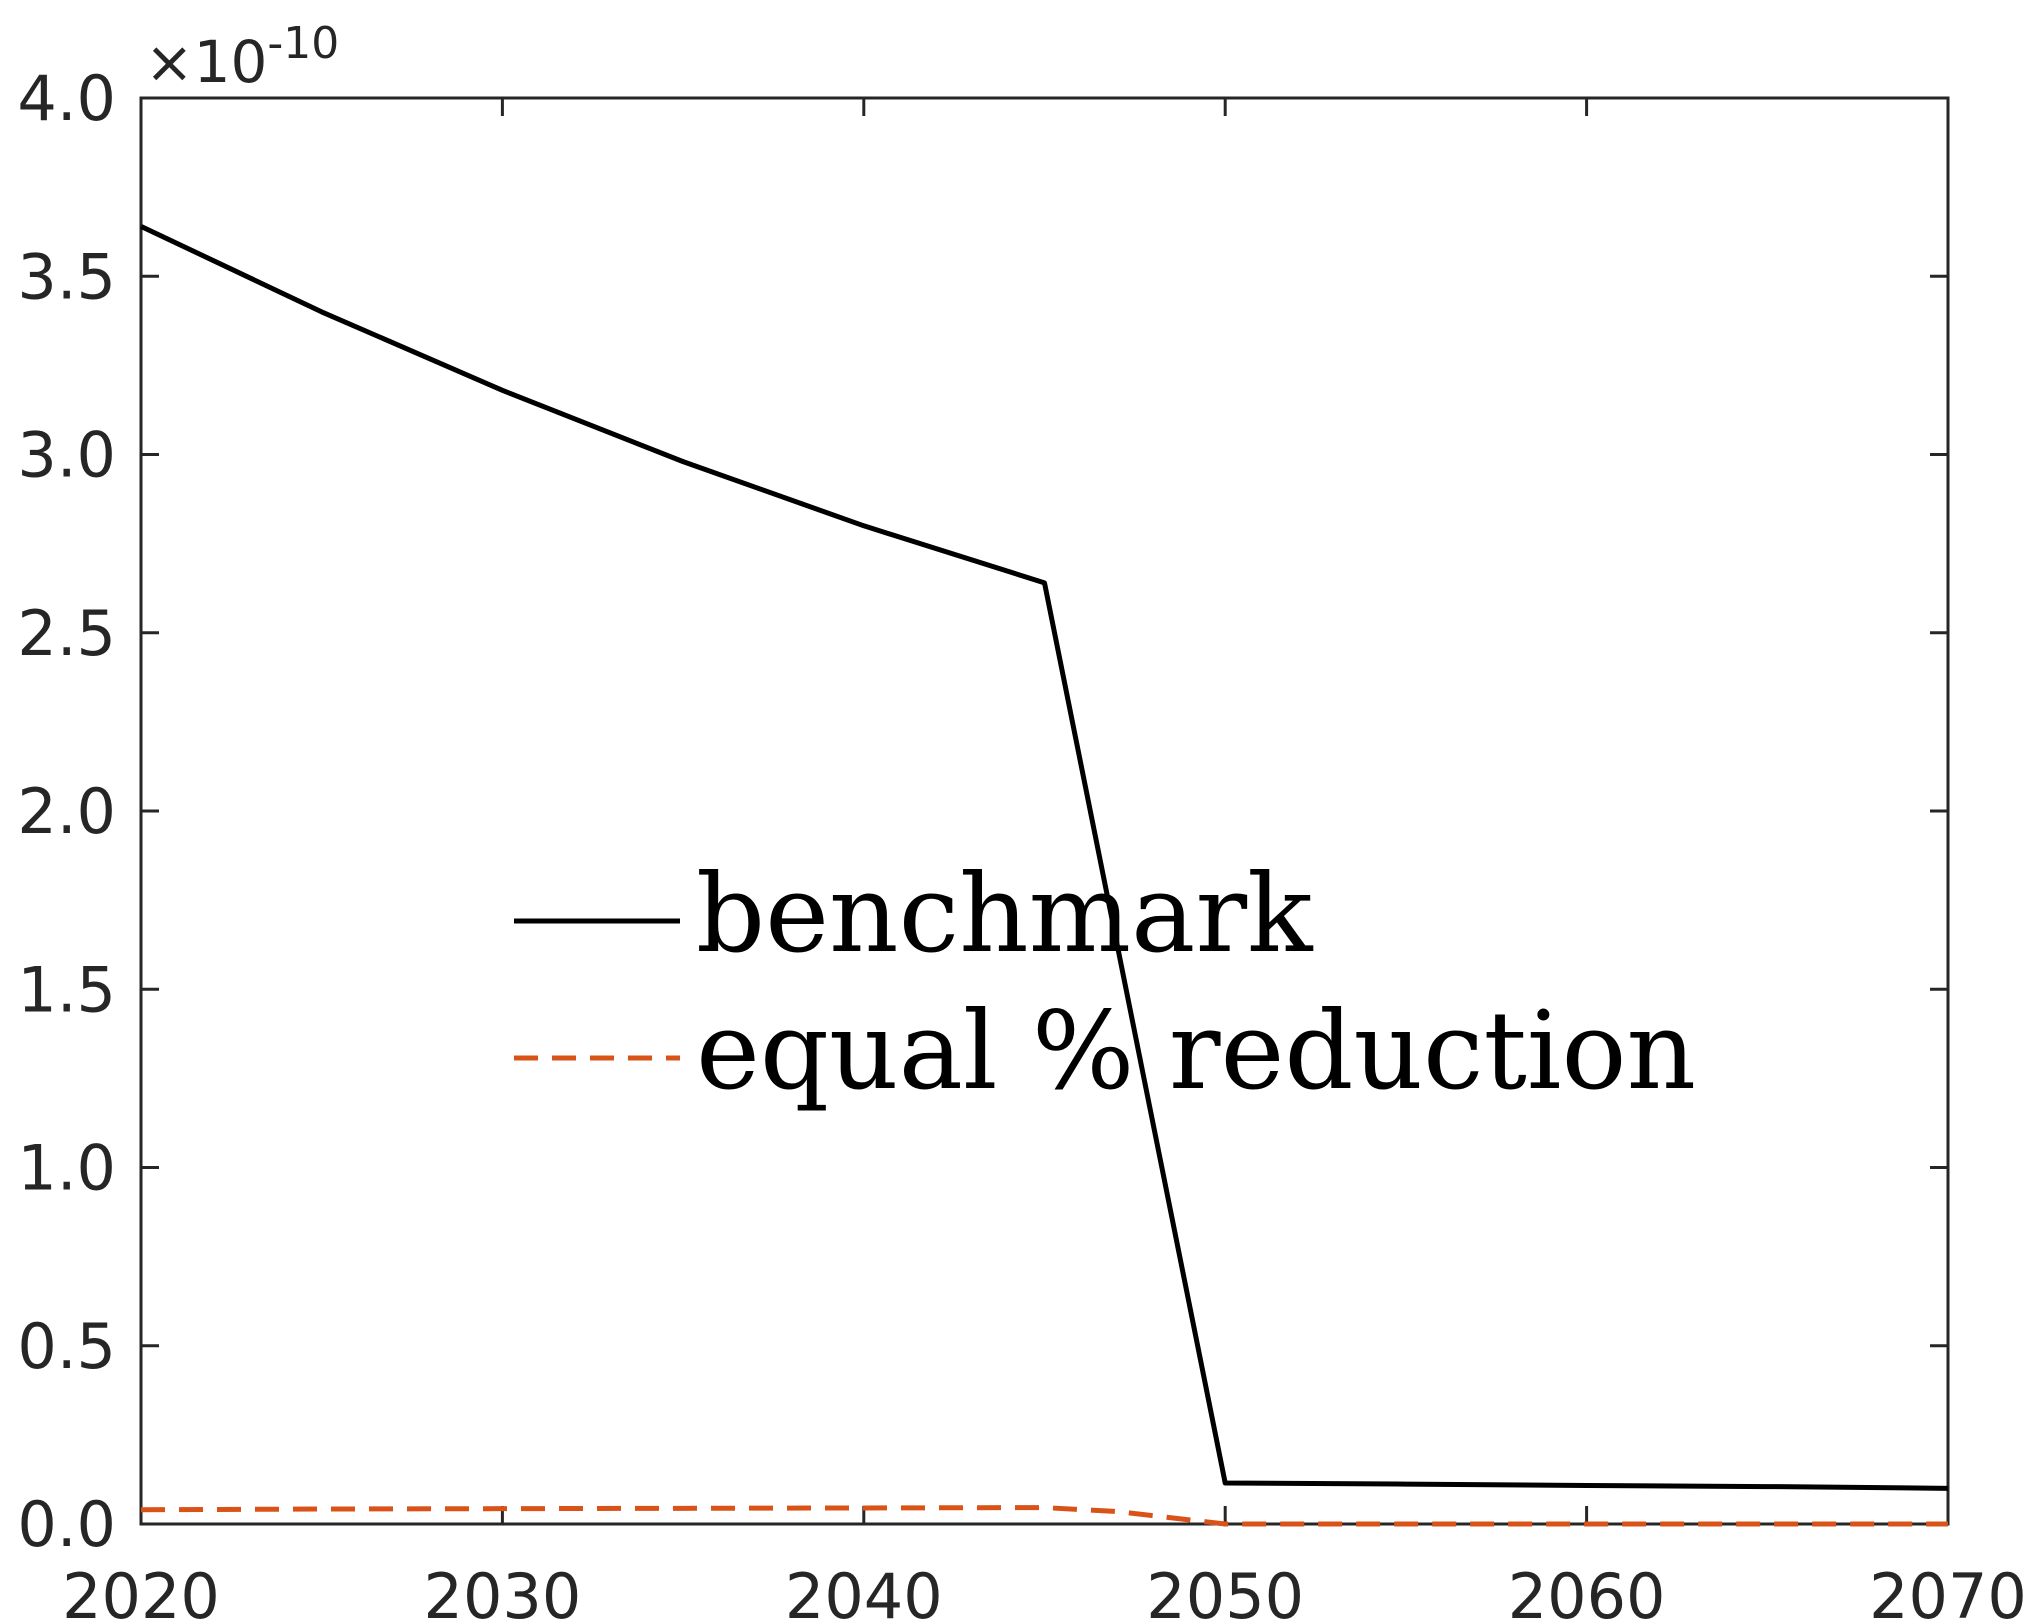 The image size is (2037, 1622). Describe the element at coordinates (1196, 1051) in the screenshot. I see `legend-label-equal-reduction: equal % reduction` at that location.